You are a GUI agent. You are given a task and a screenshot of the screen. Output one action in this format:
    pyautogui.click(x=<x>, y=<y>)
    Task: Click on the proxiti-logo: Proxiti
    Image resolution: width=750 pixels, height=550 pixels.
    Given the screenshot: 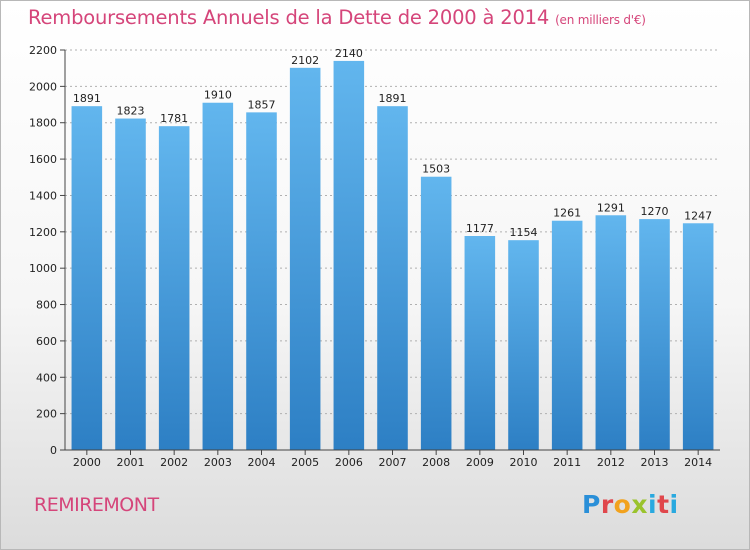 What is the action you would take?
    pyautogui.click(x=630, y=504)
    